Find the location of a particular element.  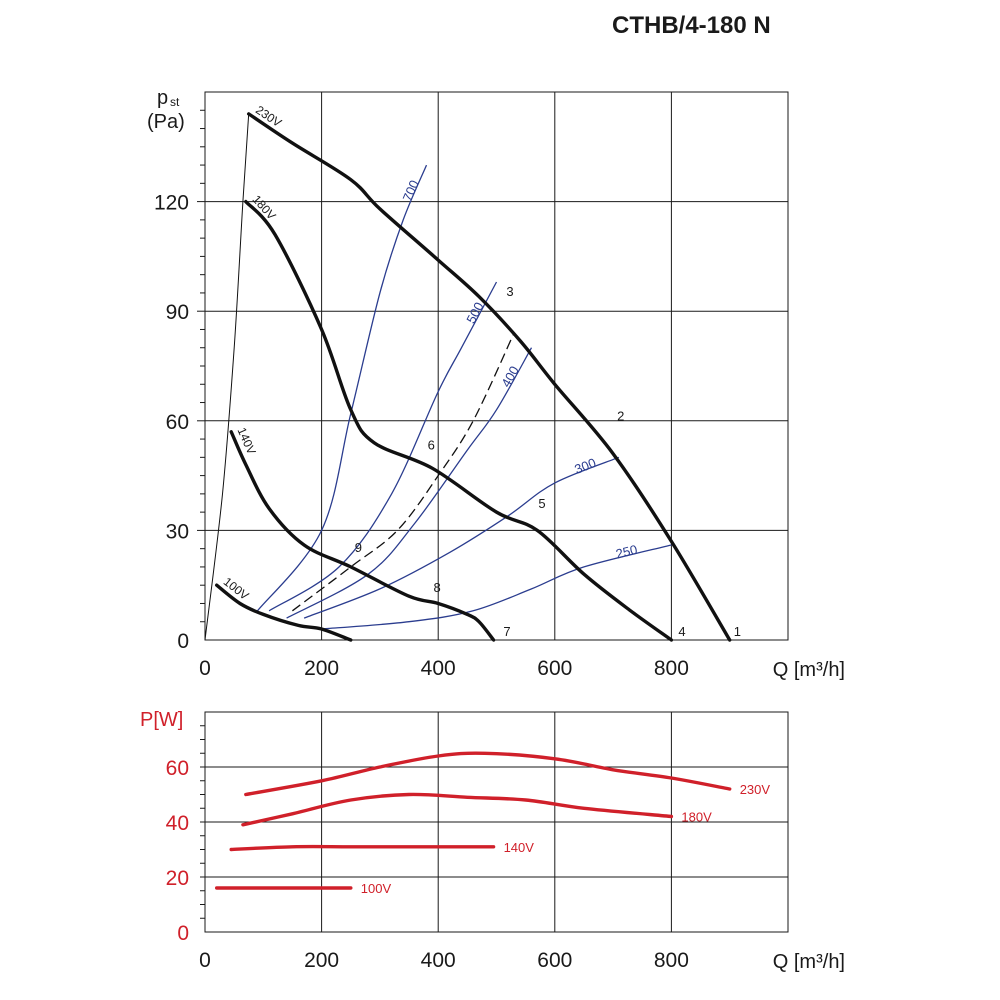

operating-point-label: 3 is located at coordinates (509, 291).